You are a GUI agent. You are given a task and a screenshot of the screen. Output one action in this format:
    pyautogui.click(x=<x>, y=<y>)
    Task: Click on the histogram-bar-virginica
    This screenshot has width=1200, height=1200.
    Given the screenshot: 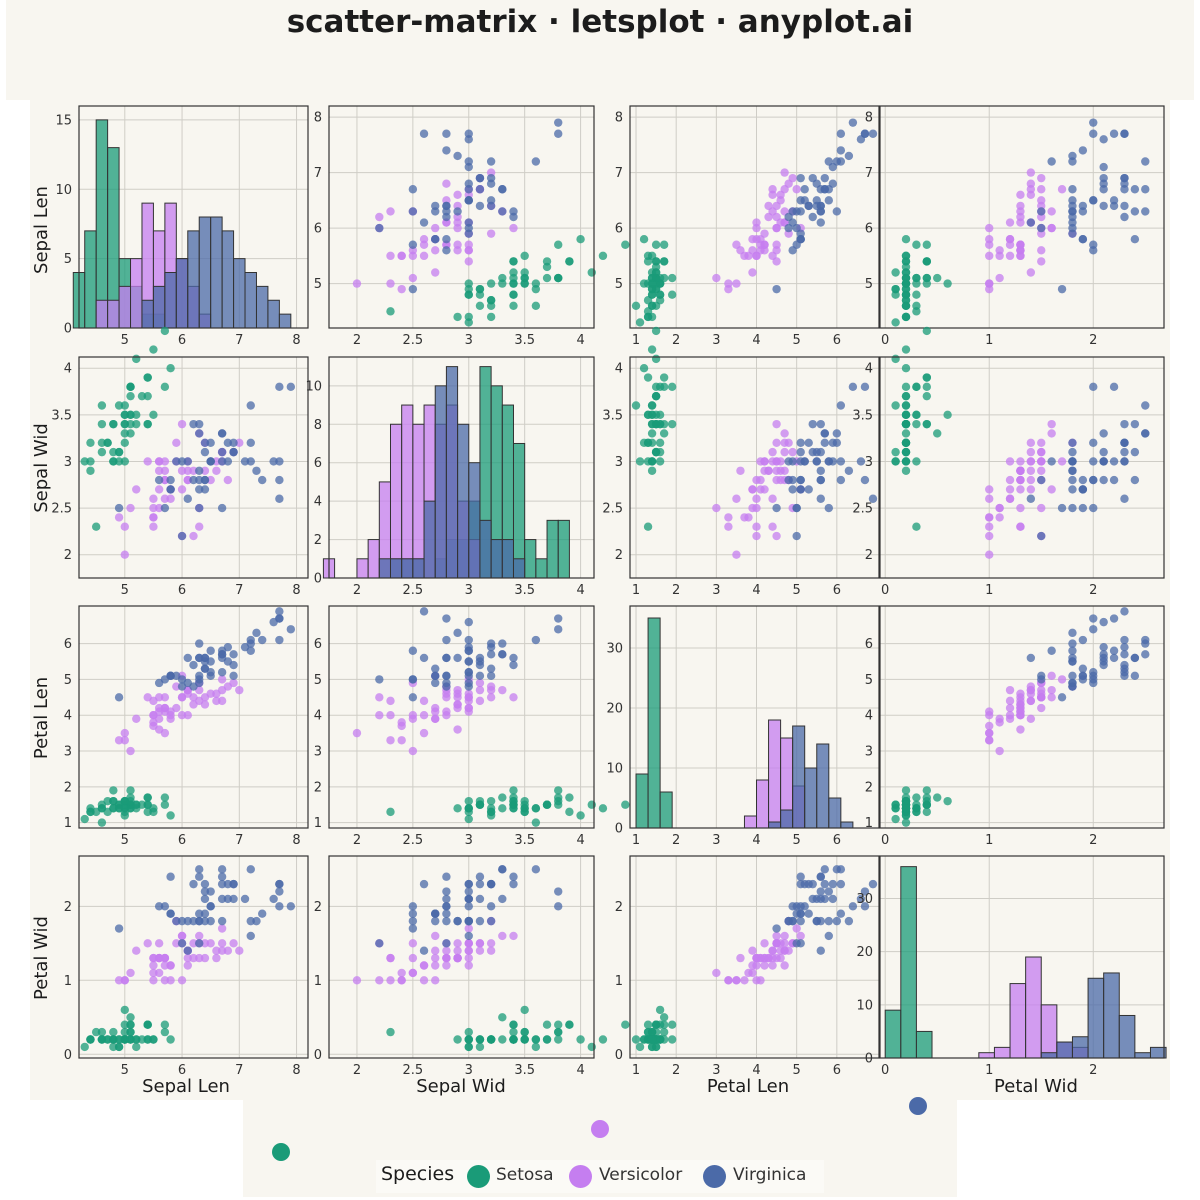 What is the action you would take?
    pyautogui.click(x=507, y=559)
    